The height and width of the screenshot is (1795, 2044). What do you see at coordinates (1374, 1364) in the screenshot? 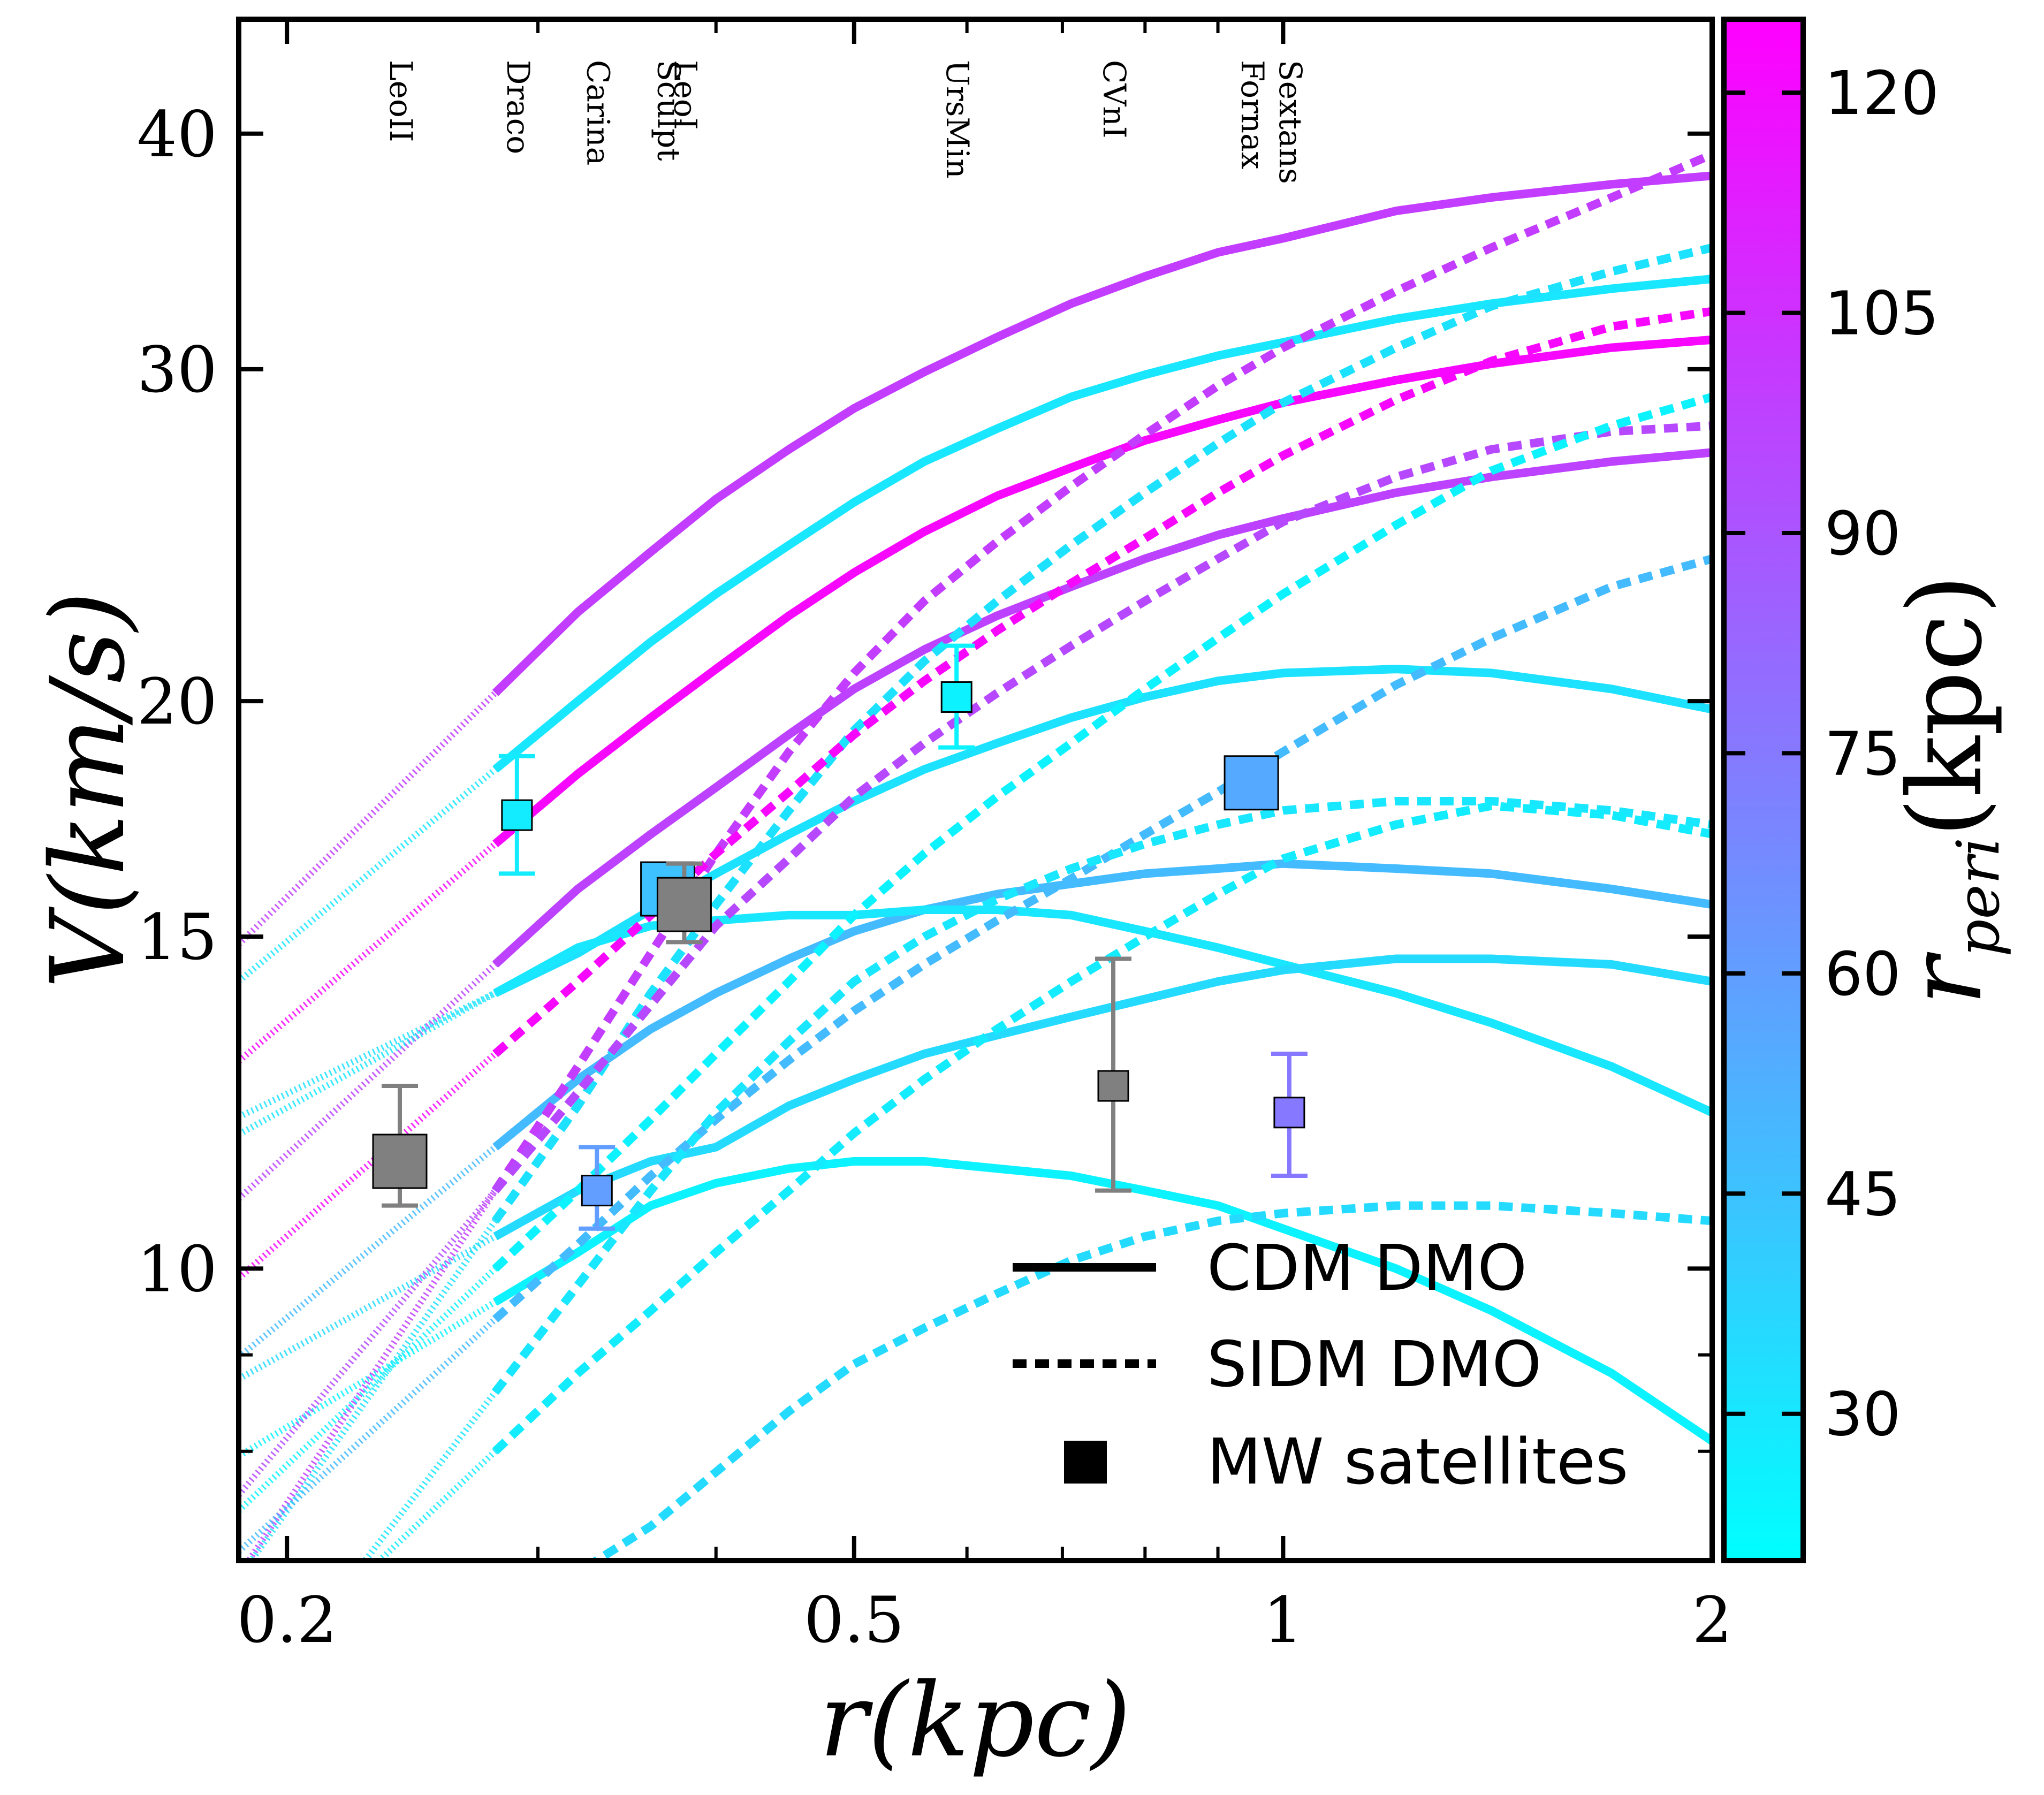
I see `legend-sidm-label: SIDM DMO` at bounding box center [1374, 1364].